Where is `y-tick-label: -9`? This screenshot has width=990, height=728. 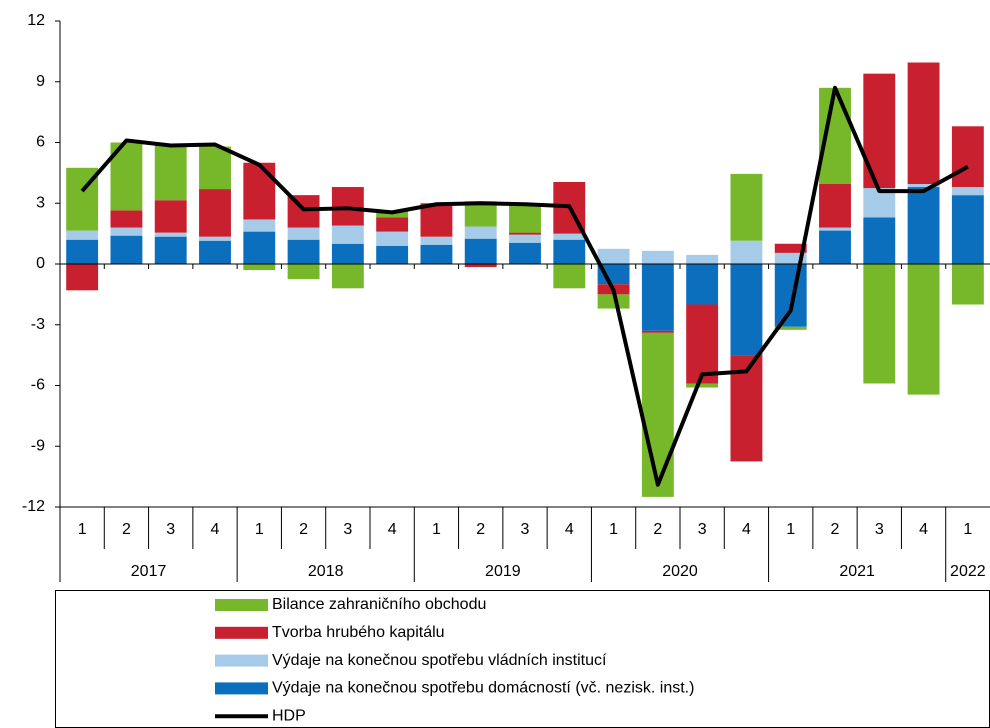 y-tick-label: -9 is located at coordinates (38, 445).